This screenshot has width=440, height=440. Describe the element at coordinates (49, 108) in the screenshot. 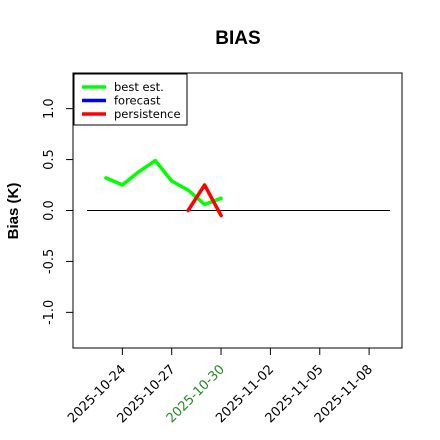

I see `y-tick-label: 1.0` at that location.